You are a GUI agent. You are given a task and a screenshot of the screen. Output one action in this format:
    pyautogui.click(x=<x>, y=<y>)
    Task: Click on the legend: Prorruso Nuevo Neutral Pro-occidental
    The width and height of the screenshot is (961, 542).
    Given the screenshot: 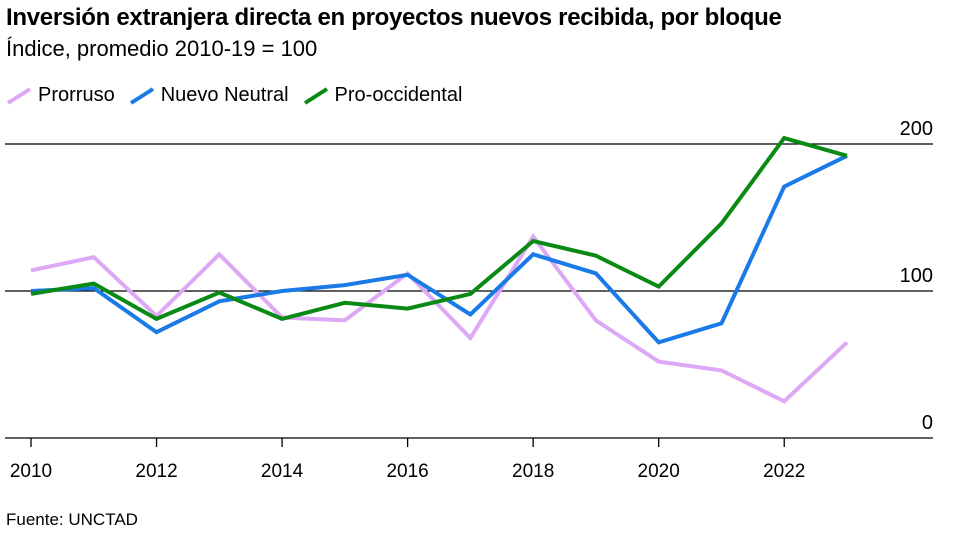 What is the action you would take?
    pyautogui.click(x=241, y=95)
    